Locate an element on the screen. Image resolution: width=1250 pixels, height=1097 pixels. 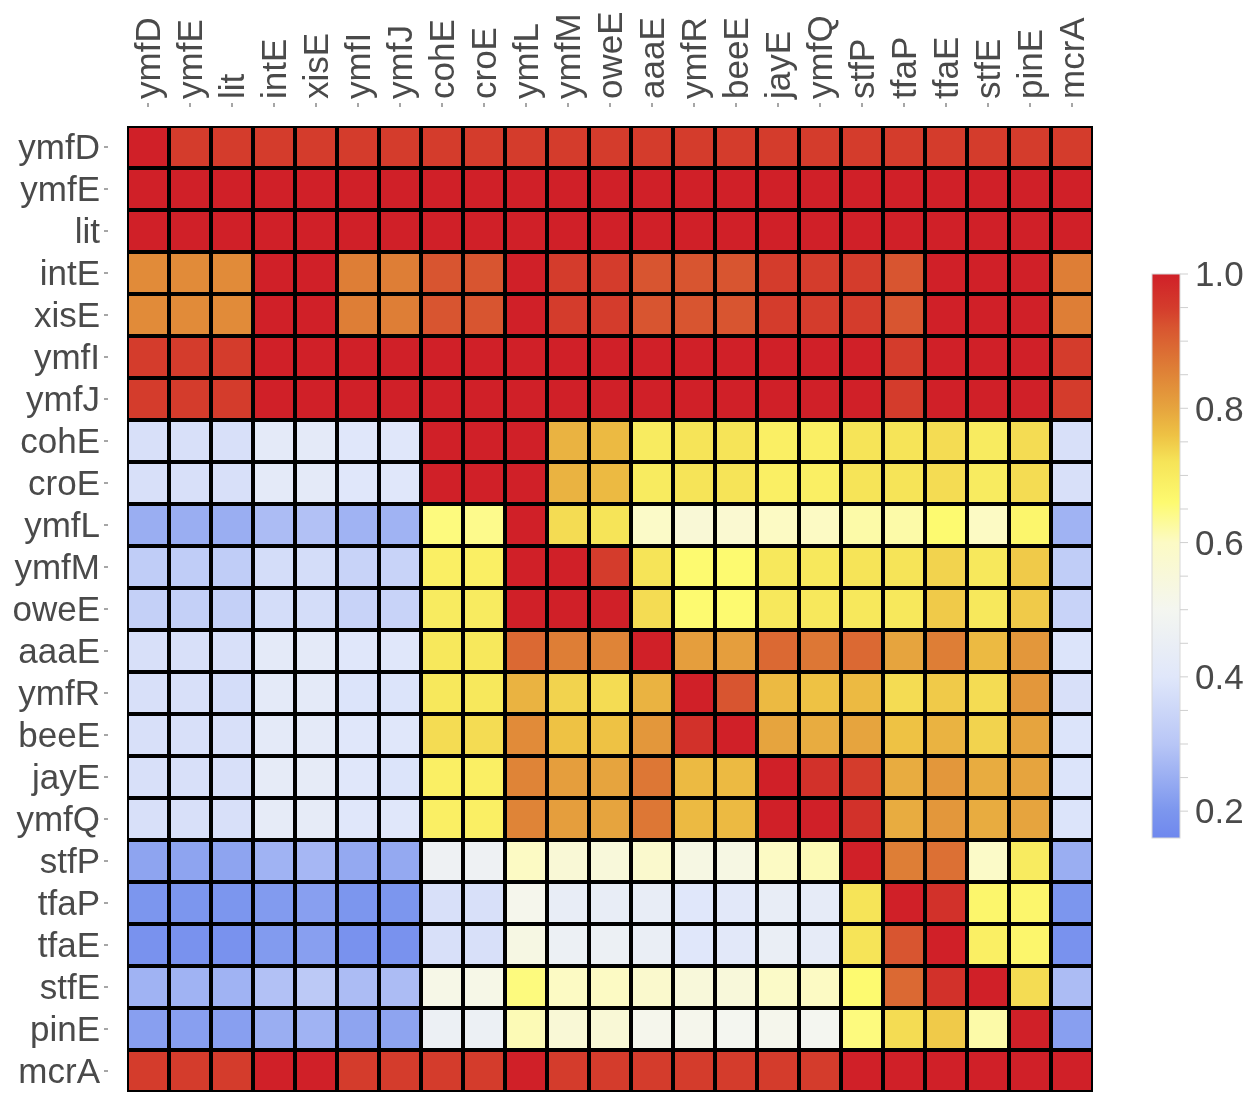
y-tick-label: xisE is located at coordinates (66, 315).